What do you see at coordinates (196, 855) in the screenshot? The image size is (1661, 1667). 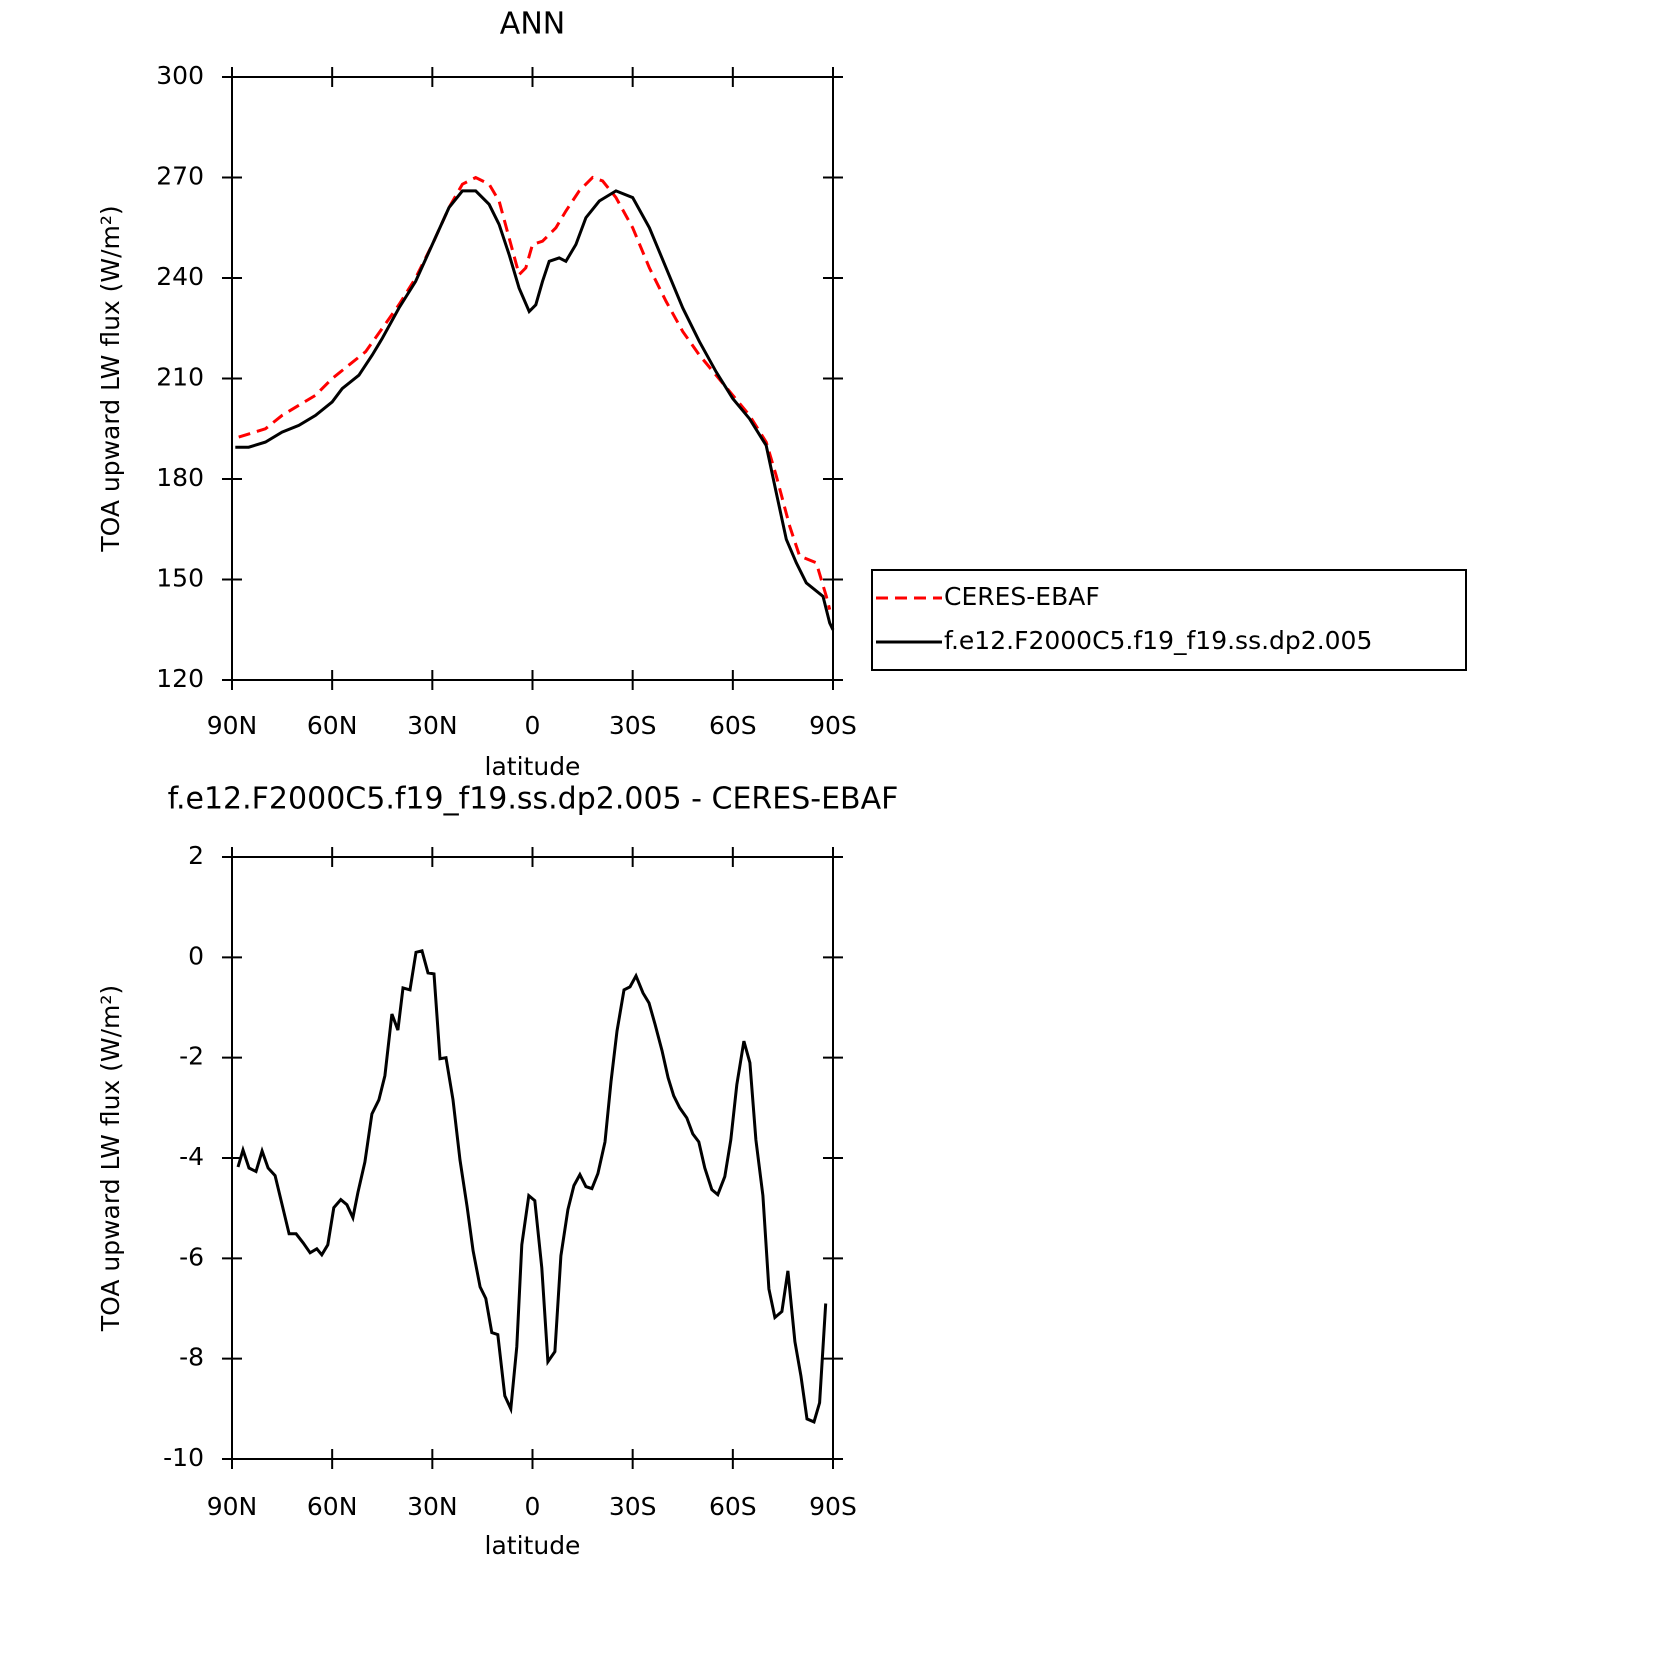 I see `y-tick-label: 2` at bounding box center [196, 855].